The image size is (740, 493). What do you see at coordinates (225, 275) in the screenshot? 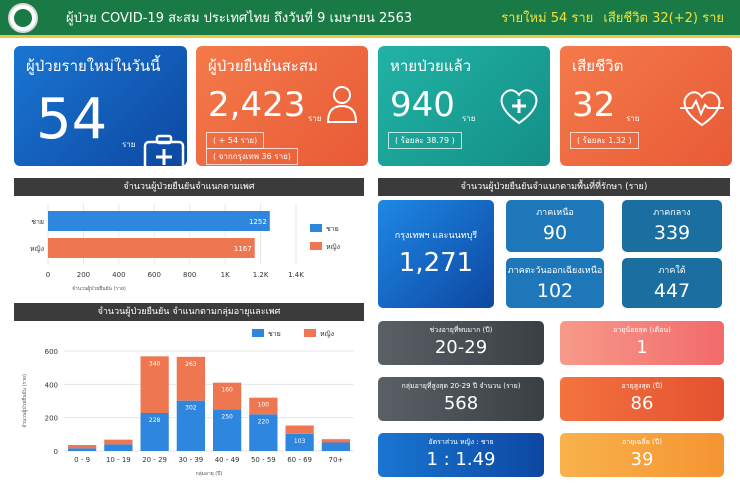
I see `gender-x-tick: 1K` at bounding box center [225, 275].